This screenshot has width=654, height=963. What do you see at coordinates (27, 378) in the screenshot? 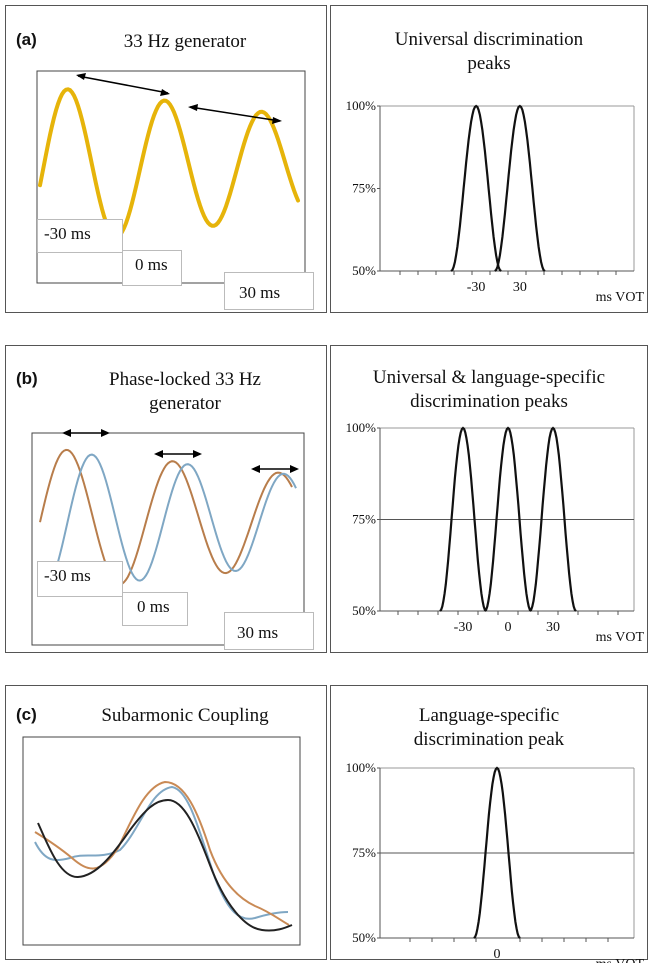
I see `panel-b-letter: (b)` at bounding box center [27, 378].